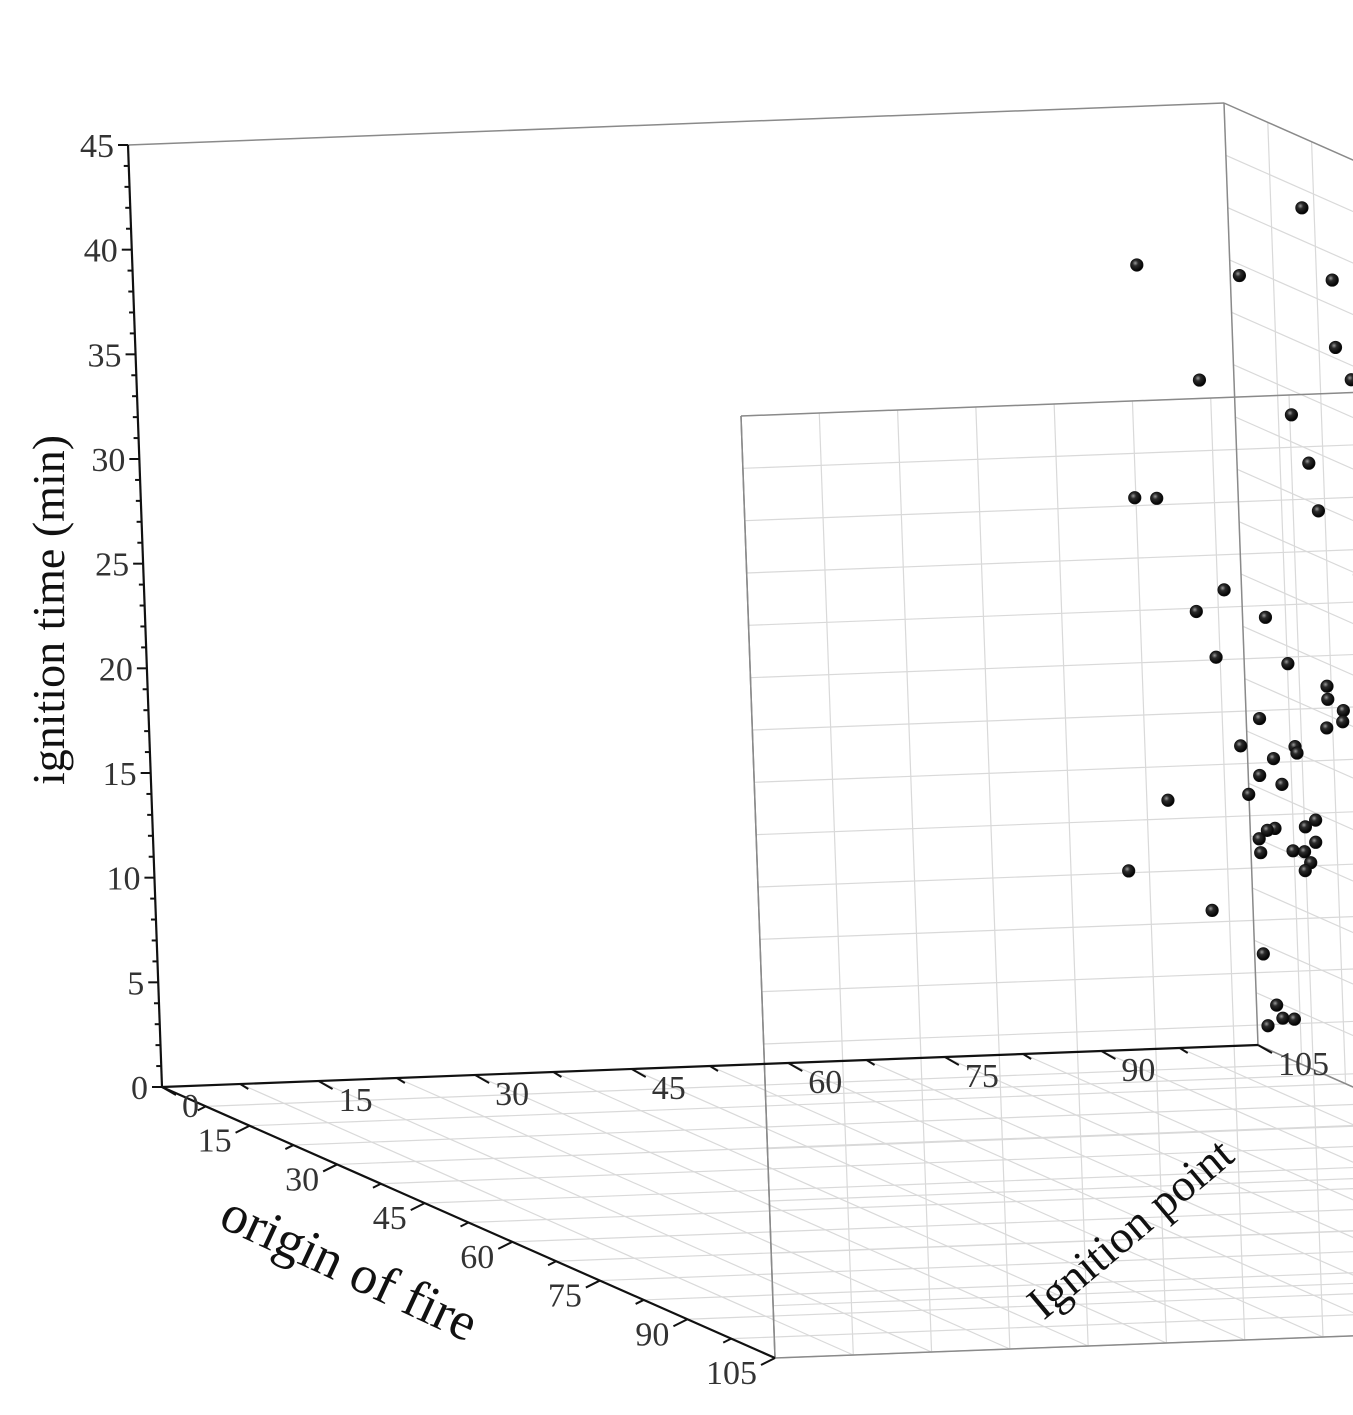 This screenshot has height=1415, width=1353. Describe the element at coordinates (120, 774) in the screenshot. I see `z-tick-label: 15` at that location.